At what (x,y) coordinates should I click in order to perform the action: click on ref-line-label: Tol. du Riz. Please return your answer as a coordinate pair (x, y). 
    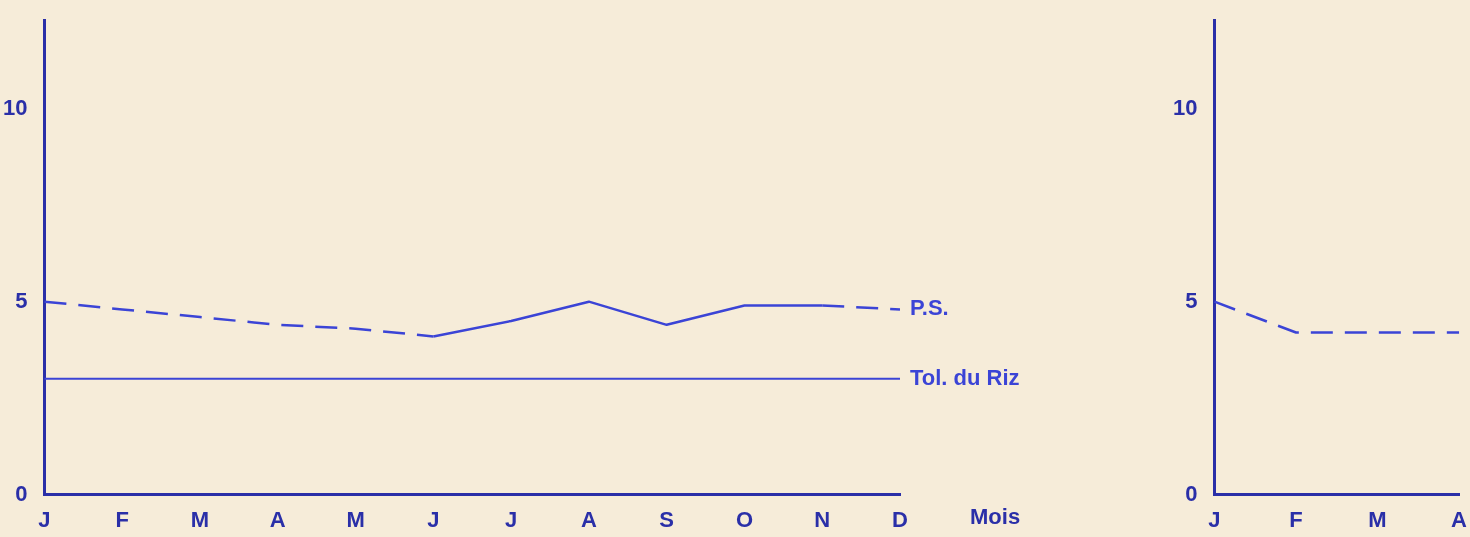
    Looking at the image, I should click on (965, 377).